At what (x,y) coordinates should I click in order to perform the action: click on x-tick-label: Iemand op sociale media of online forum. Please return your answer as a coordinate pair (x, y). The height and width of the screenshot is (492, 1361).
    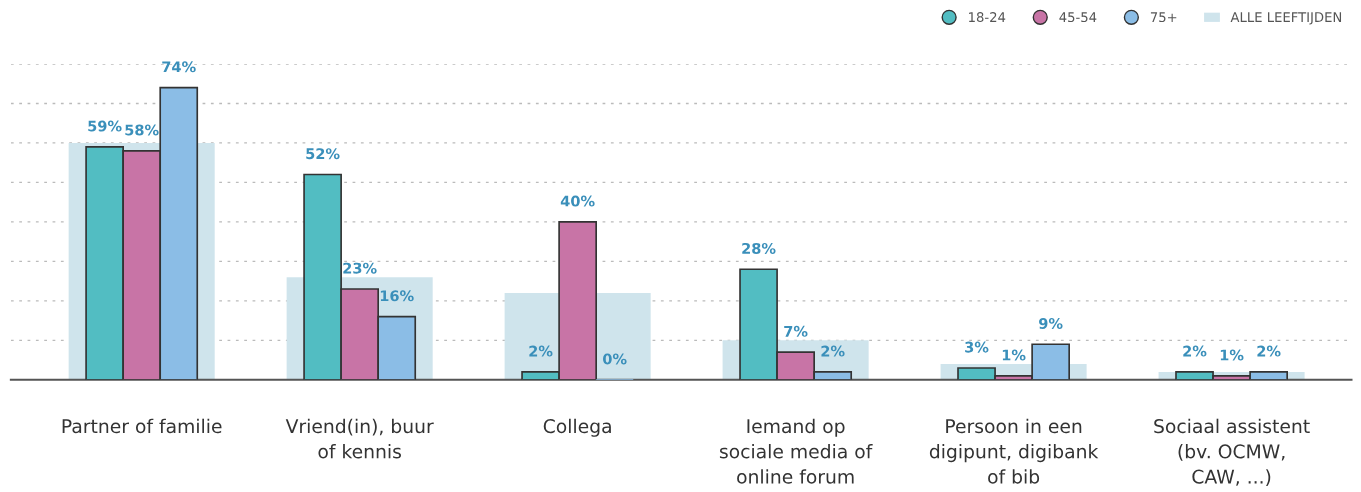
    Looking at the image, I should click on (796, 451).